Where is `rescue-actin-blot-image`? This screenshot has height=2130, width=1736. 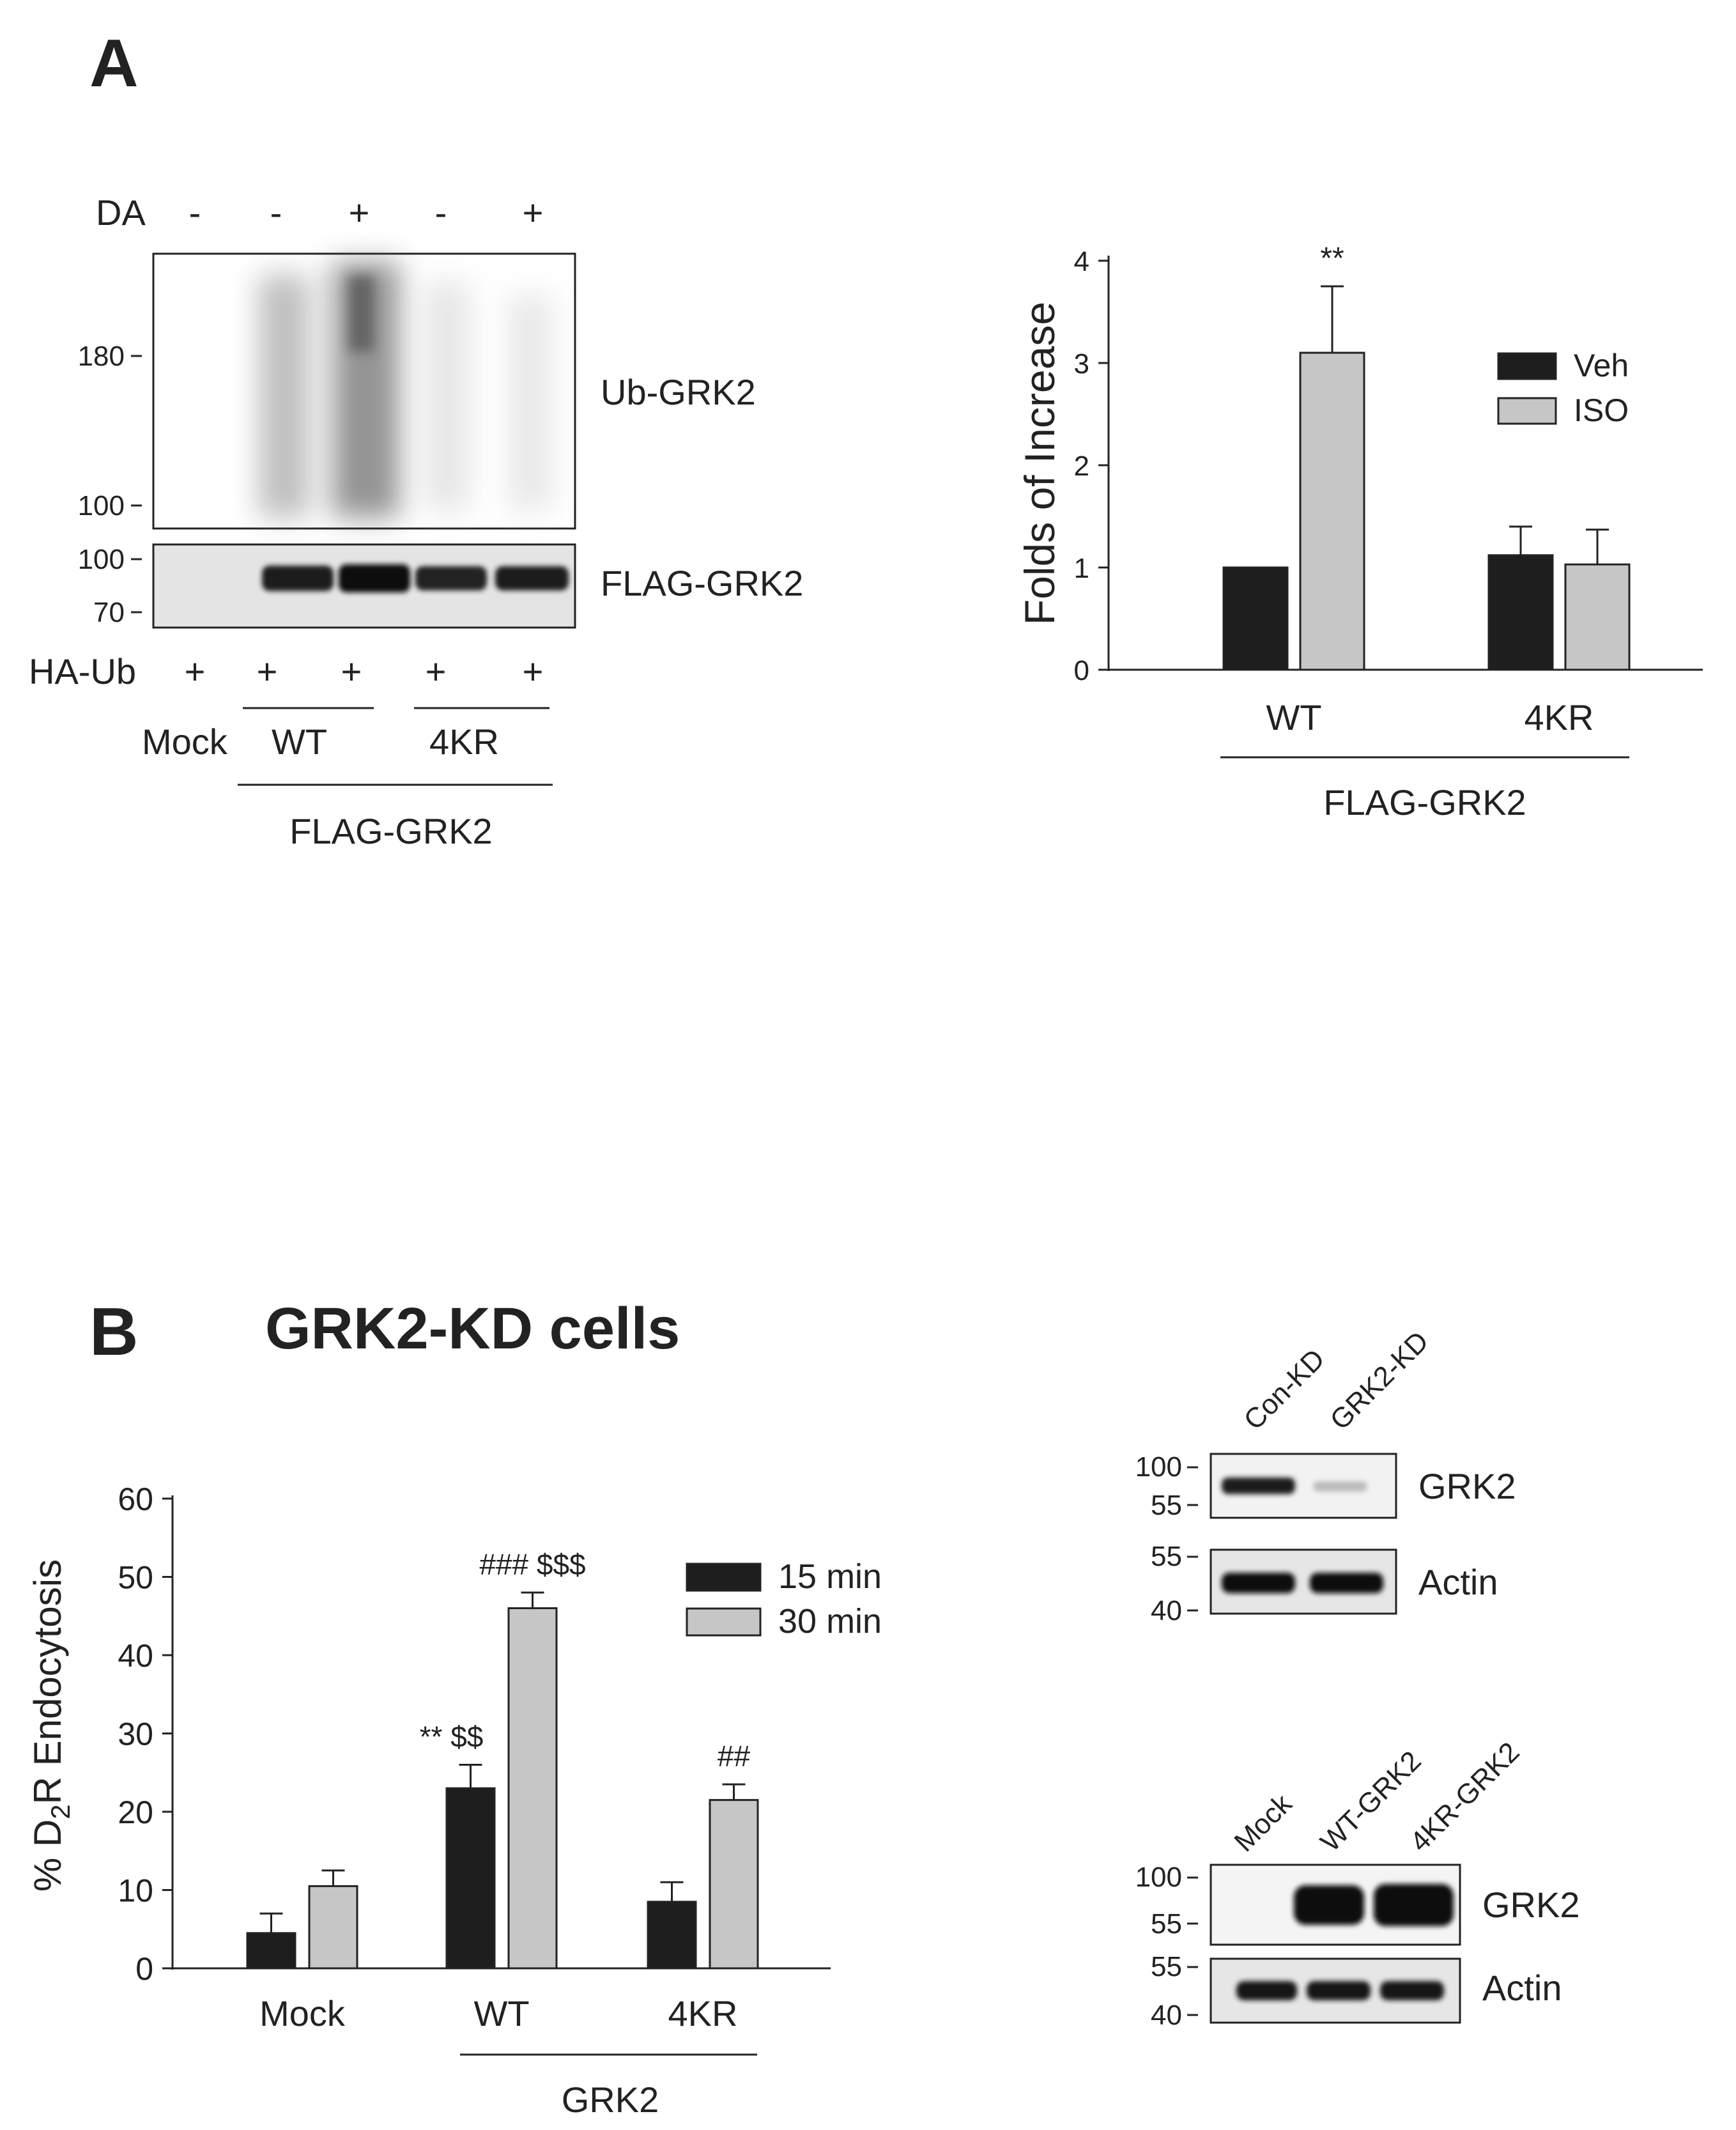 rescue-actin-blot-image is located at coordinates (1336, 1990).